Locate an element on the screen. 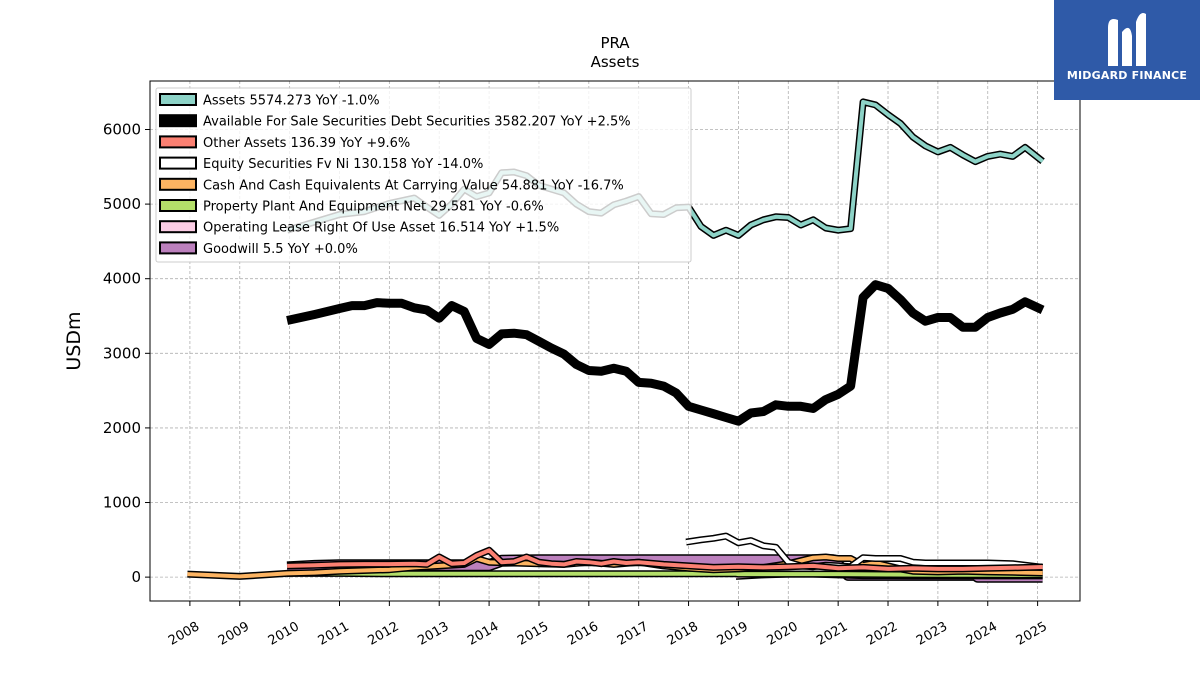 This screenshot has height=675, width=1200. x-tick-label: 2024 is located at coordinates (982, 634).